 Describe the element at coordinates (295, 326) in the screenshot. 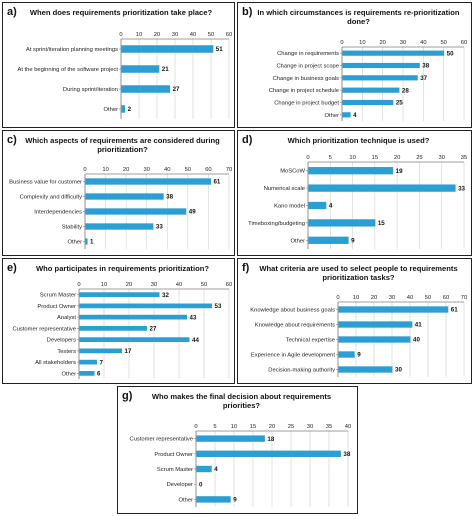

I see `category-label: Knowledge about requirements` at that location.